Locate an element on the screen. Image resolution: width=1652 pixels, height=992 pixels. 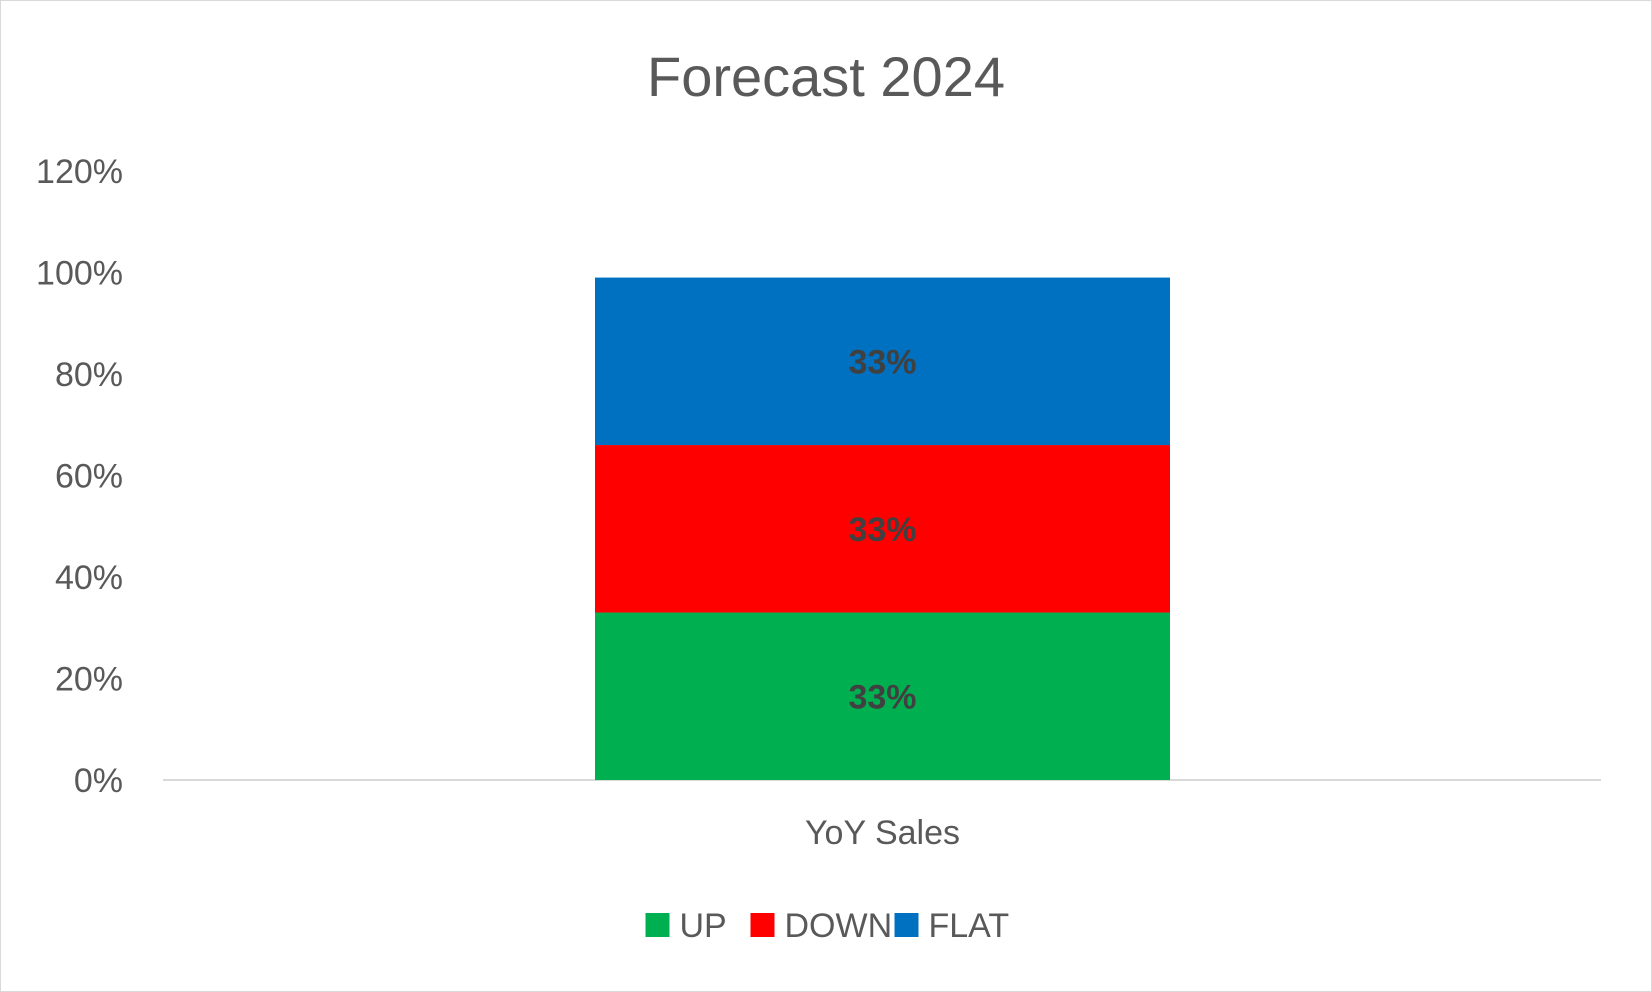
legend: UP DOWN FLAT is located at coordinates (827, 926).